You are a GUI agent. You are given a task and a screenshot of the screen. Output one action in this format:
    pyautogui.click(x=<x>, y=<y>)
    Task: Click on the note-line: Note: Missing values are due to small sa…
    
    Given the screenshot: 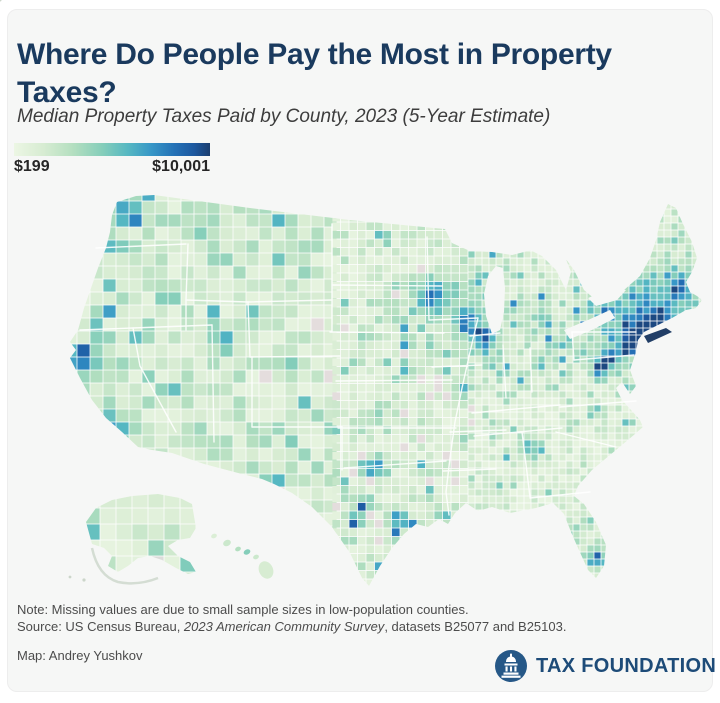 What is the action you would take?
    pyautogui.click(x=243, y=609)
    